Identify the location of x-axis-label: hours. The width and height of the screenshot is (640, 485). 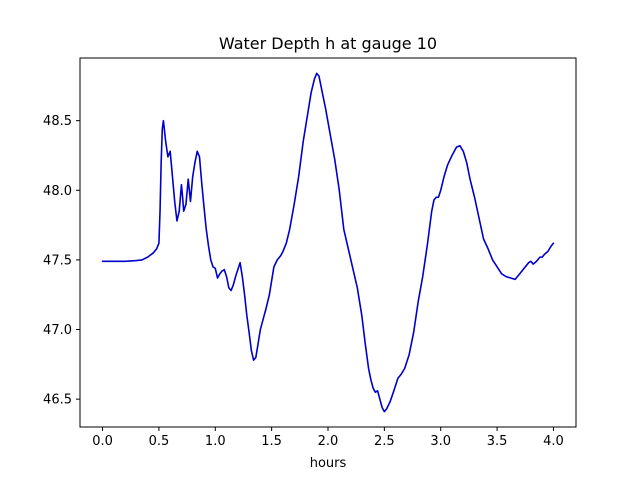
(328, 463).